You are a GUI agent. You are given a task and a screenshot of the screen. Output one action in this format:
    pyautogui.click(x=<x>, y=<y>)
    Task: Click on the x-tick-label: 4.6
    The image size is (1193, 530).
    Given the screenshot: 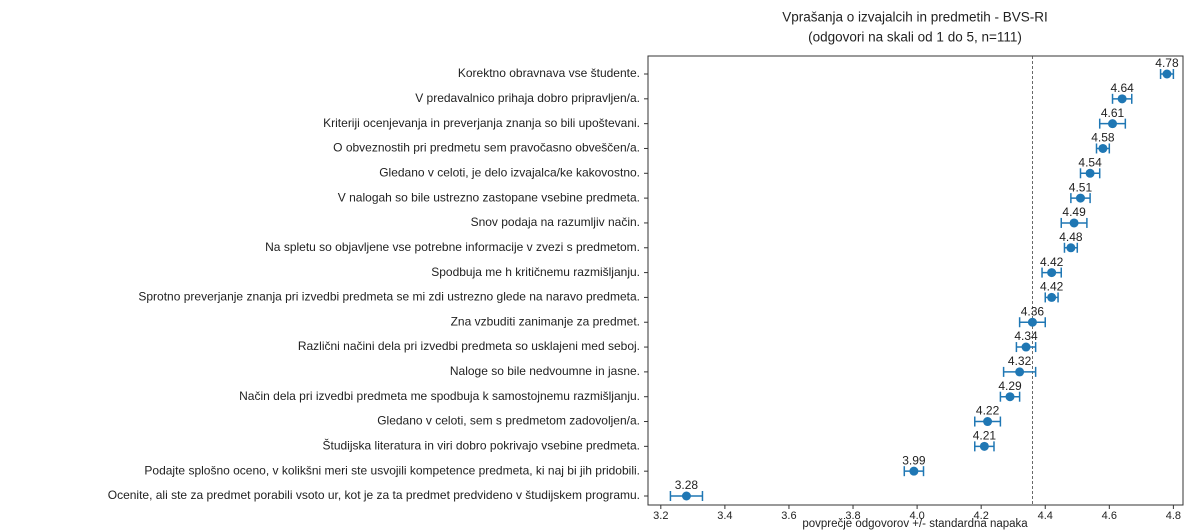 What is the action you would take?
    pyautogui.click(x=1109, y=516)
    